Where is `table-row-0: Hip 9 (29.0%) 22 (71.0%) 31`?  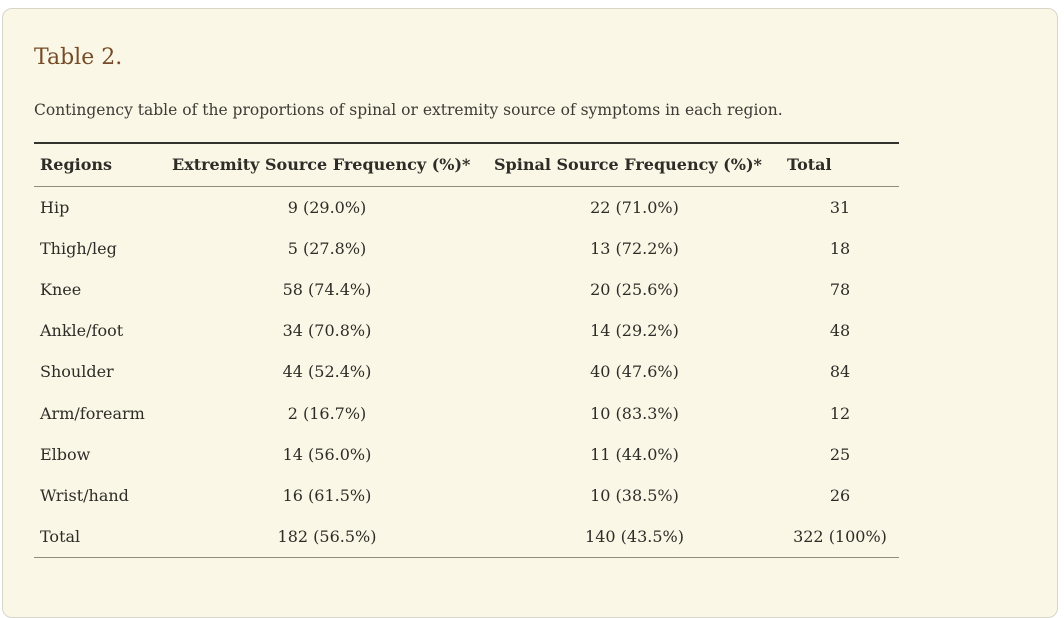 table-row-0: Hip 9 (29.0%) 22 (71.0%) 31 is located at coordinates (466, 207).